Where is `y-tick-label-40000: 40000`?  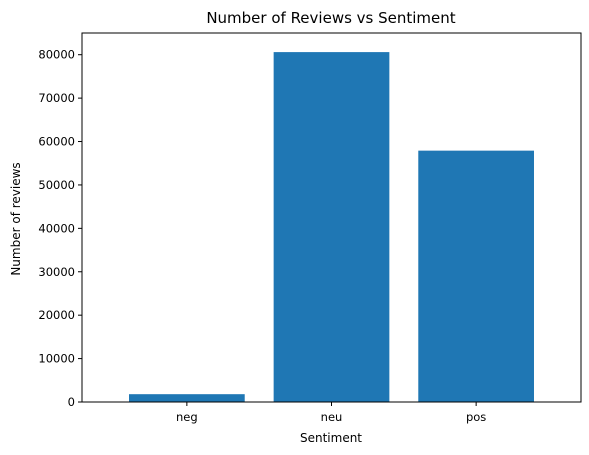 y-tick-label-40000: 40000 is located at coordinates (56, 228).